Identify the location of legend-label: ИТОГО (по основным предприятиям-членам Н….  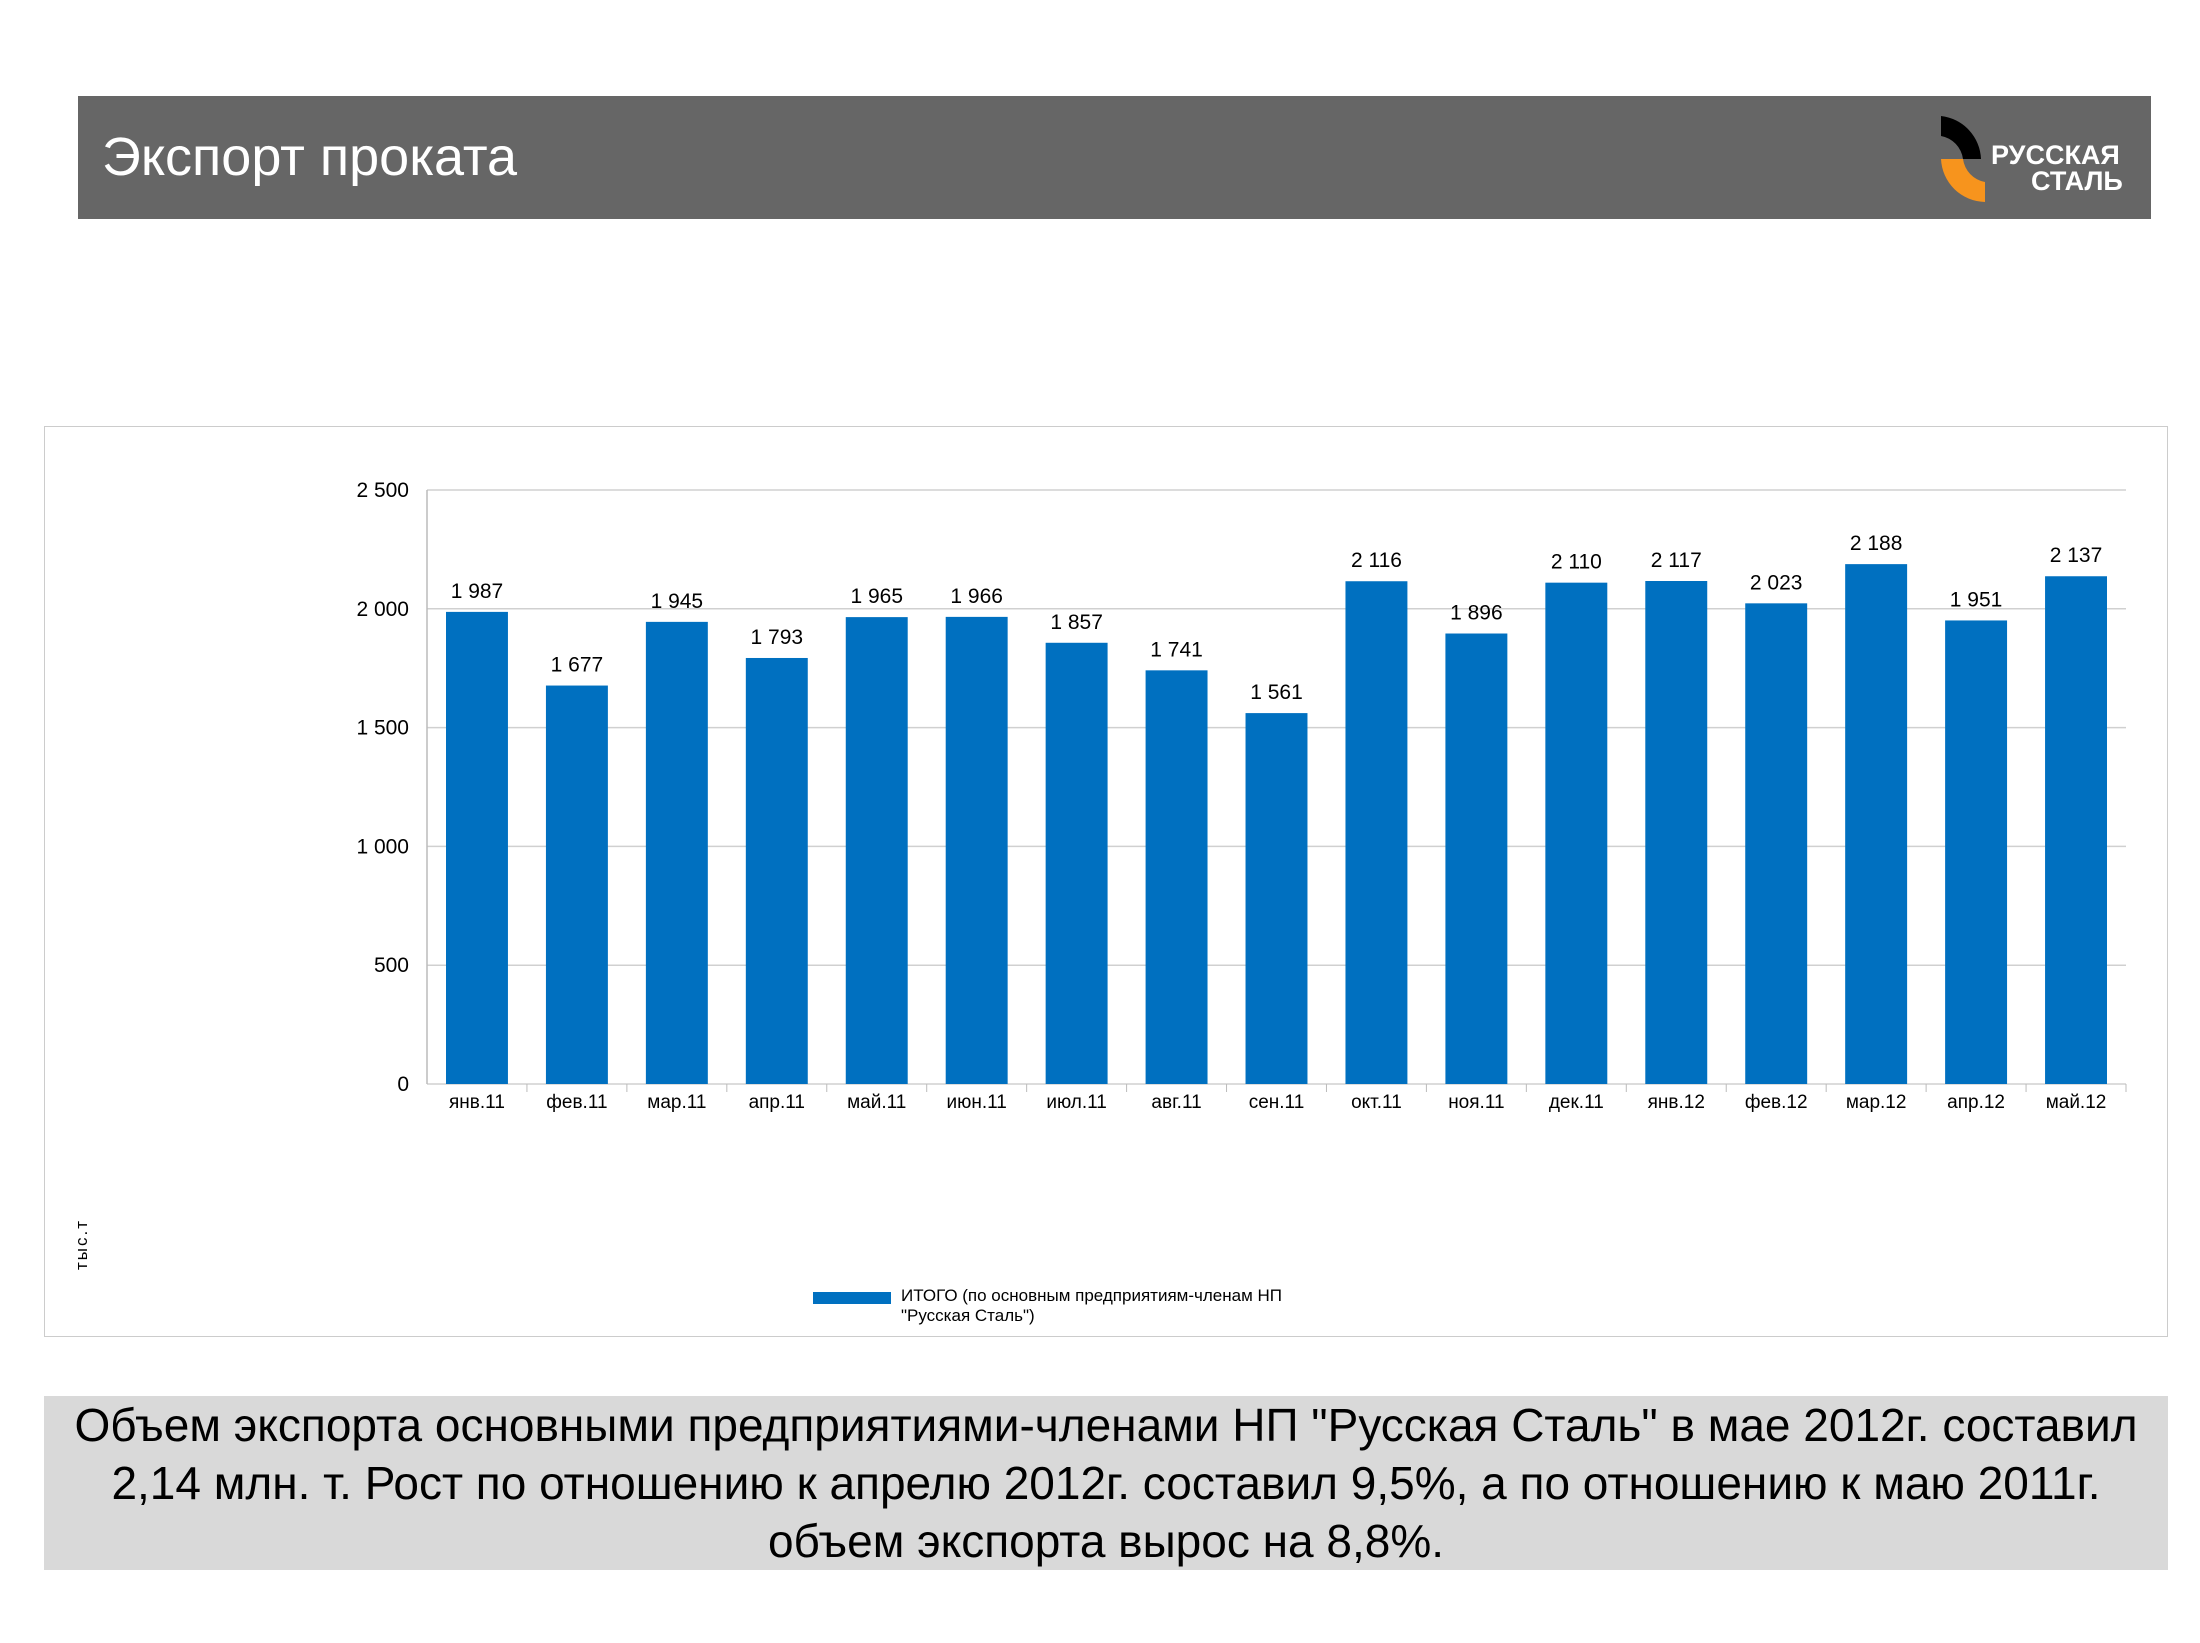
(1091, 1305).